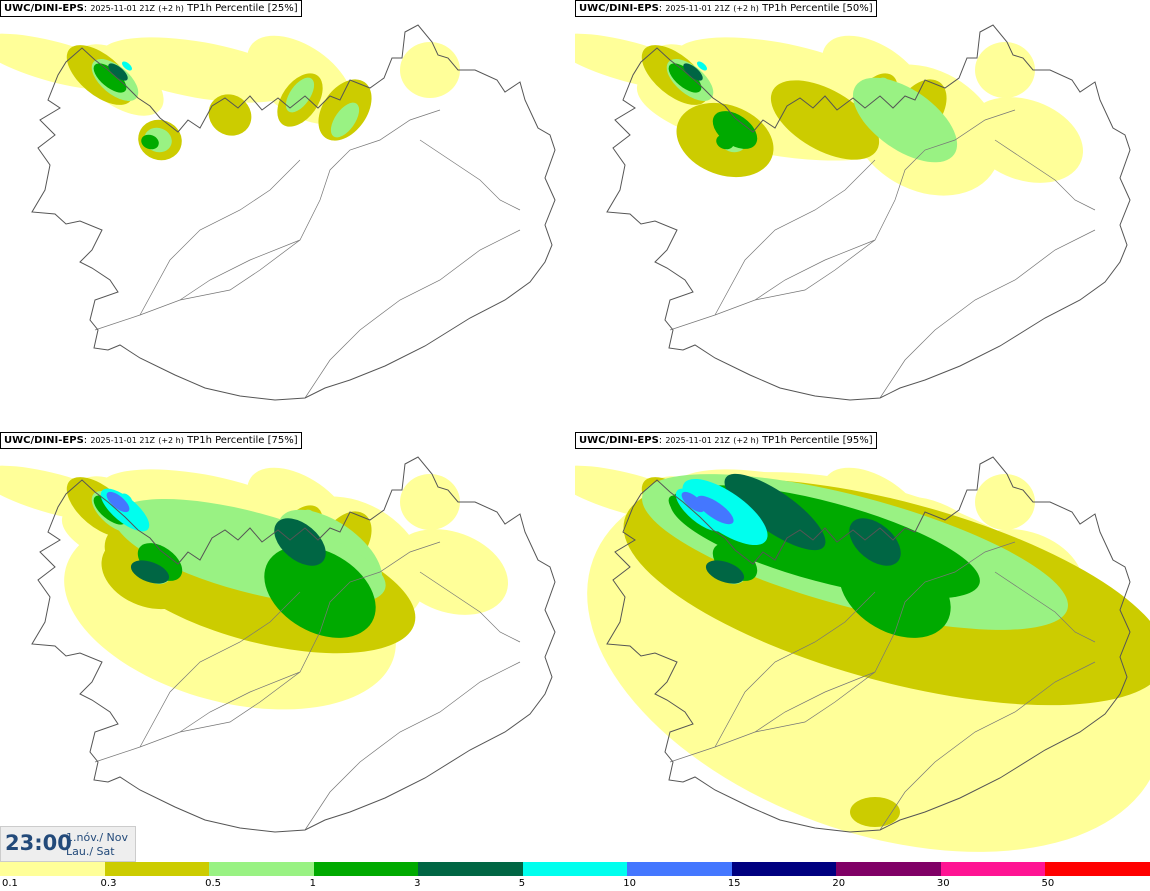  I want to click on valid-time-box: 23:00 1.nóv./ Nov Lau./ Sat, so click(68, 844).